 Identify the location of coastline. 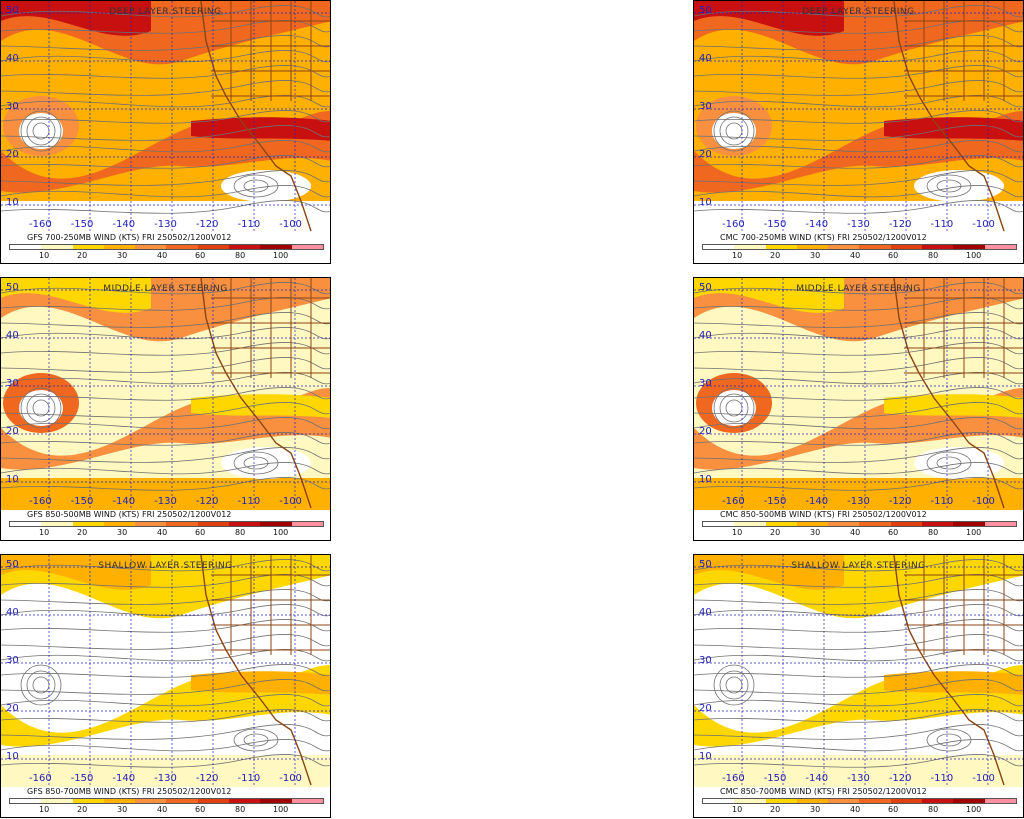
(949, 670).